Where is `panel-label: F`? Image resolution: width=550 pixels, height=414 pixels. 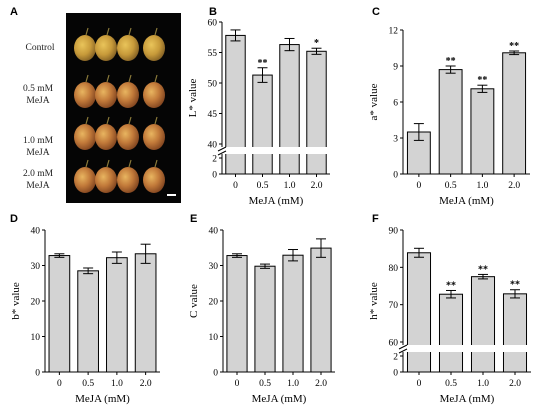 panel-label: F is located at coordinates (375, 219).